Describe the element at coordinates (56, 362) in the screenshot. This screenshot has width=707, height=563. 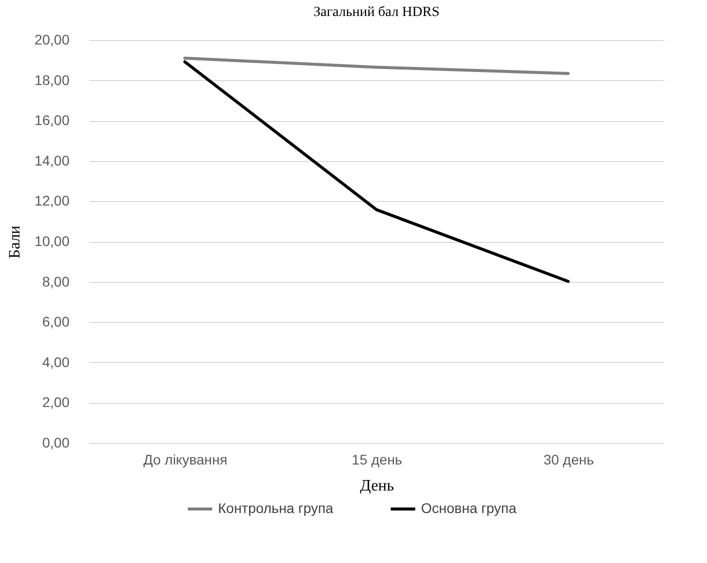
I see `y-tick-label: 4,00` at that location.